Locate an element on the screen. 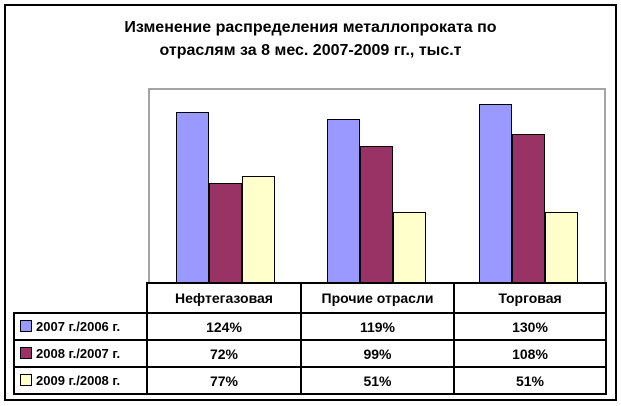  category-header-prochie-otrasli: Прочие отрасли is located at coordinates (377, 298).